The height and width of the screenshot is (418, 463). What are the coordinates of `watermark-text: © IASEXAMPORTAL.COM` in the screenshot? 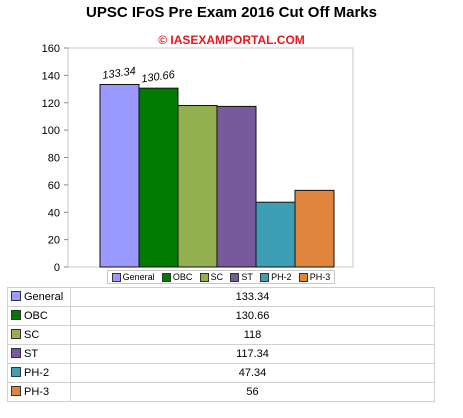 It's located at (231, 40).